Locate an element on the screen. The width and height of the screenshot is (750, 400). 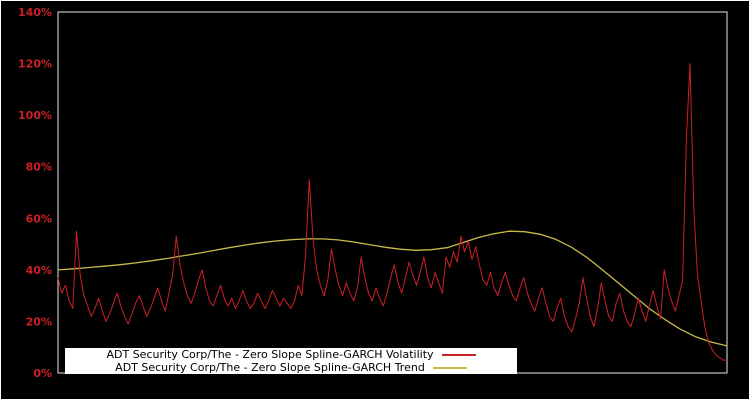
y-tick-label: 0% is located at coordinates (42, 373).